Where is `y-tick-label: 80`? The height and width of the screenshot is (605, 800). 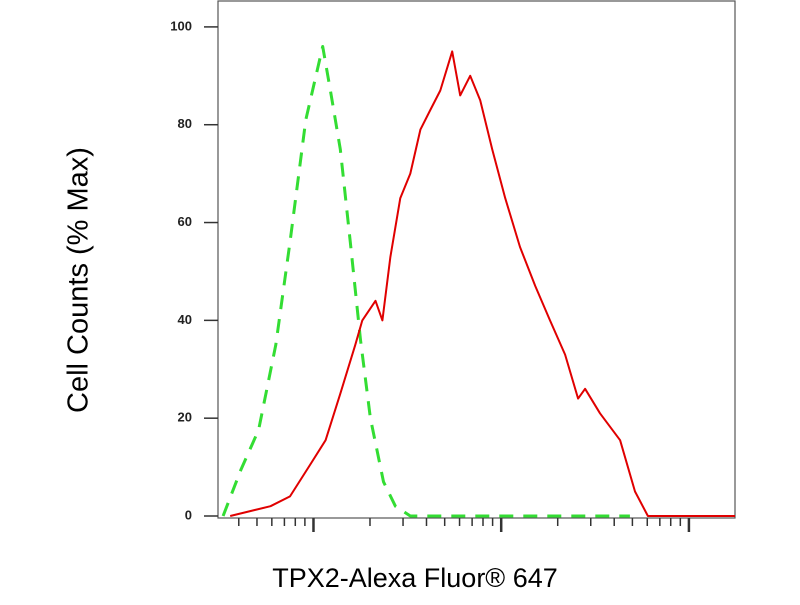 y-tick-label: 80 is located at coordinates (185, 123).